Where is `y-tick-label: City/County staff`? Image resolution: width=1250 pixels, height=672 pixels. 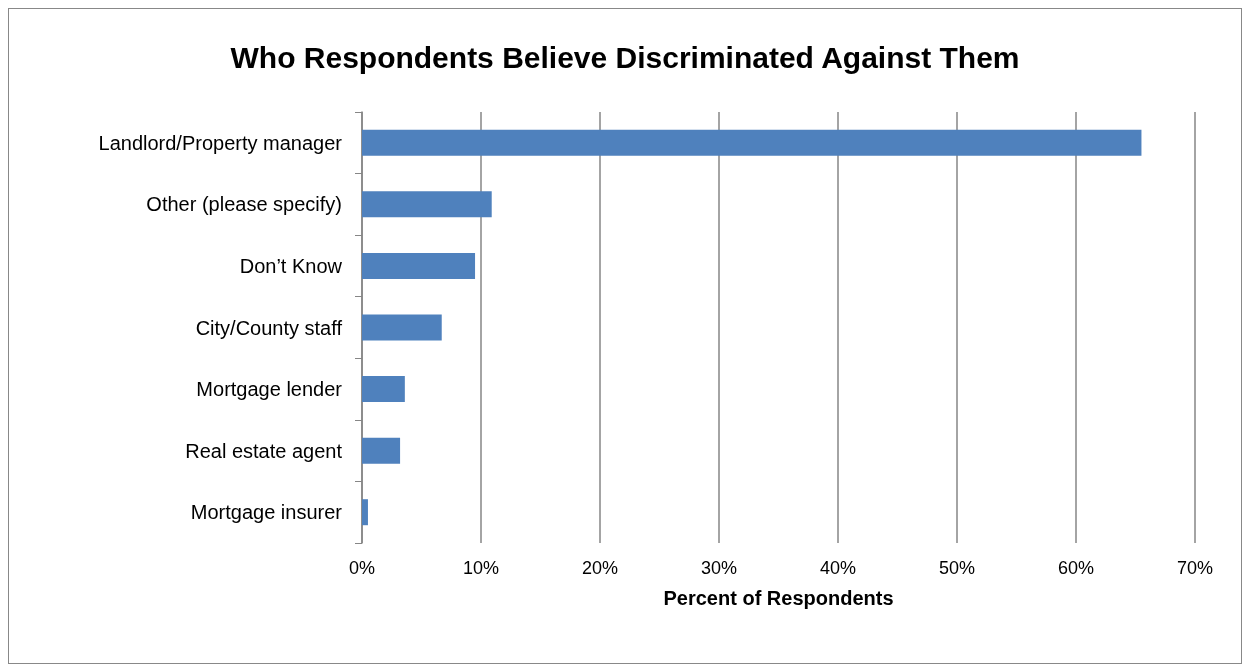 y-tick-label: City/County staff is located at coordinates (269, 327).